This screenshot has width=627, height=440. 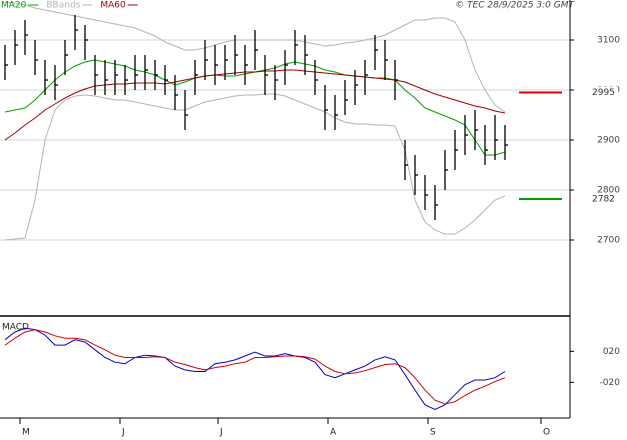 I want to click on y-tick-label: 2900, so click(x=608, y=141).